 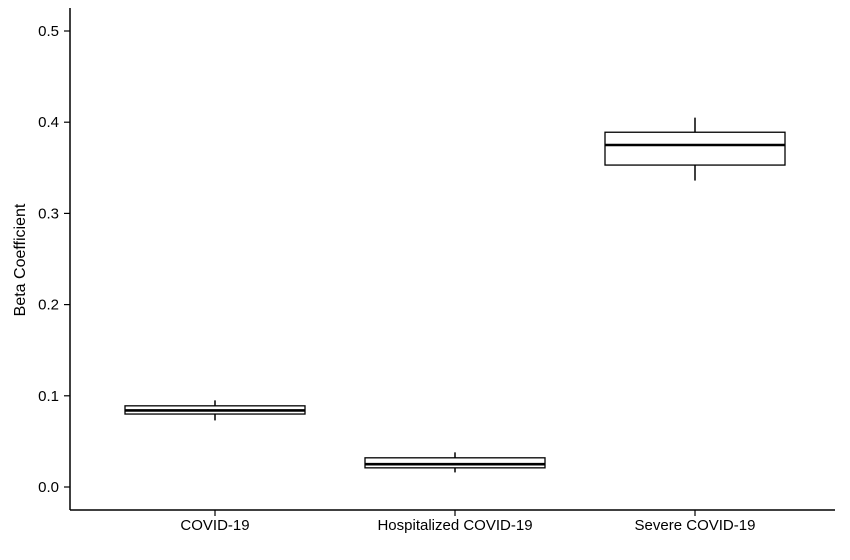 I want to click on y-tick-label: 0.2, so click(x=48, y=305).